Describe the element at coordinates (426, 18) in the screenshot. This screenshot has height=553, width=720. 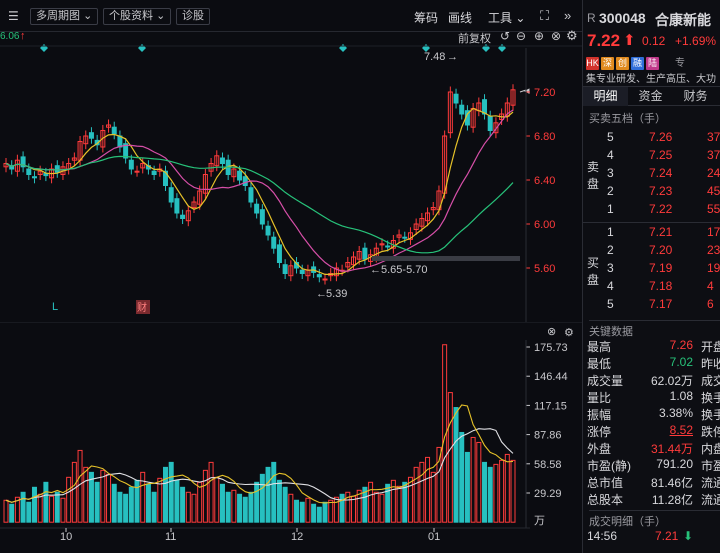
I see `chip-button: 筹码` at that location.